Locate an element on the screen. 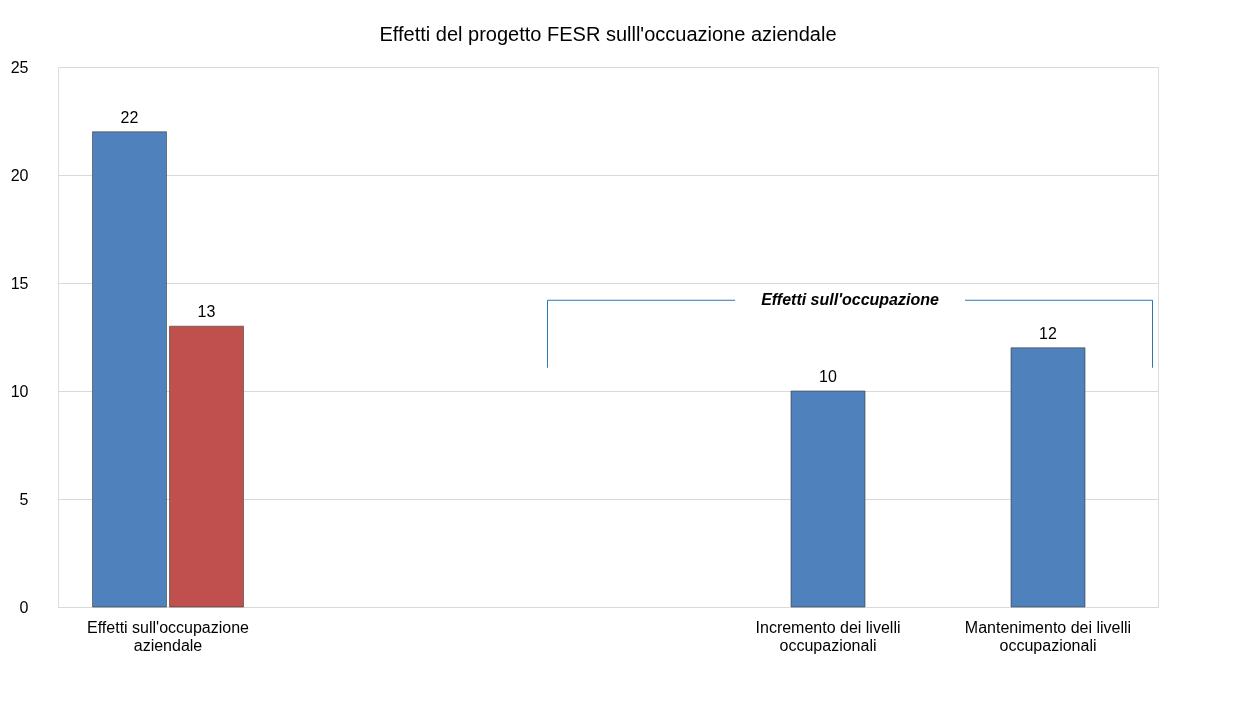 Image resolution: width=1239 pixels, height=722 pixels. x-tick-label: Incremento dei livelli occupazionali is located at coordinates (828, 636).